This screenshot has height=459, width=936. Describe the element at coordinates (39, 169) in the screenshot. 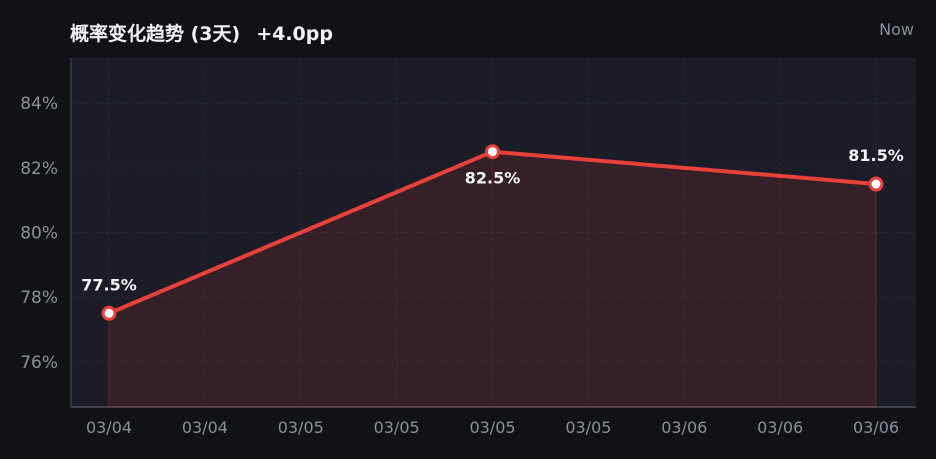

I see `y-tick-label: 82%` at that location.